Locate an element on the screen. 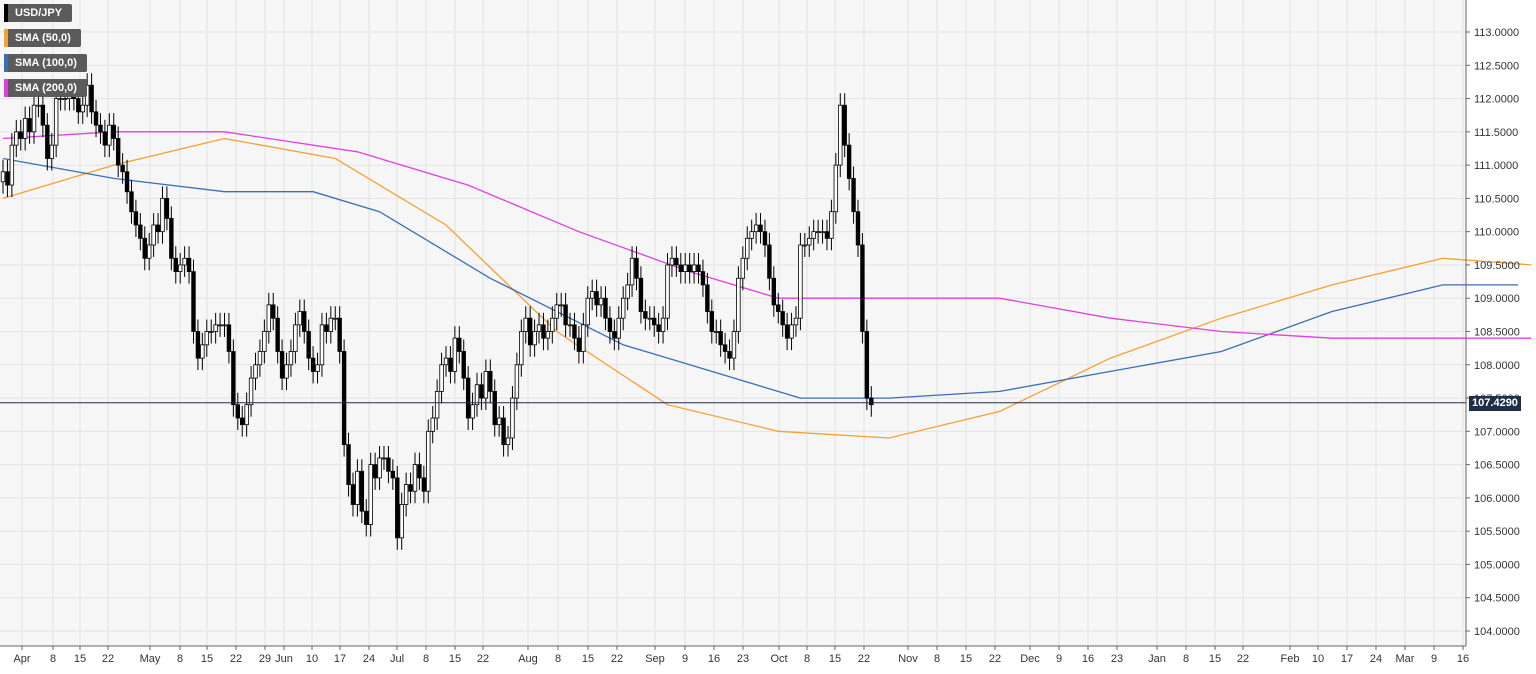 Image resolution: width=1536 pixels, height=674 pixels. legend-label-sma-50: SMA (50,0) is located at coordinates (43, 38).